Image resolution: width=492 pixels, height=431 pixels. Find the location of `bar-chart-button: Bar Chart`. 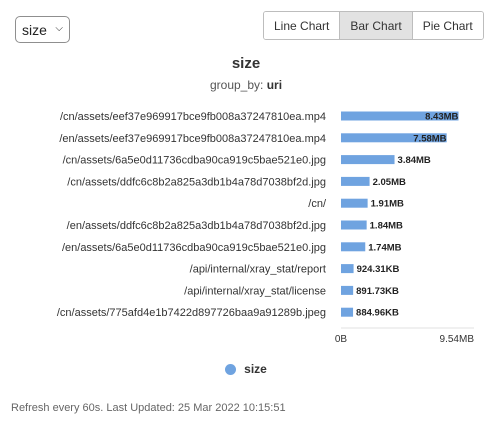

bar-chart-button: Bar Chart is located at coordinates (376, 25).